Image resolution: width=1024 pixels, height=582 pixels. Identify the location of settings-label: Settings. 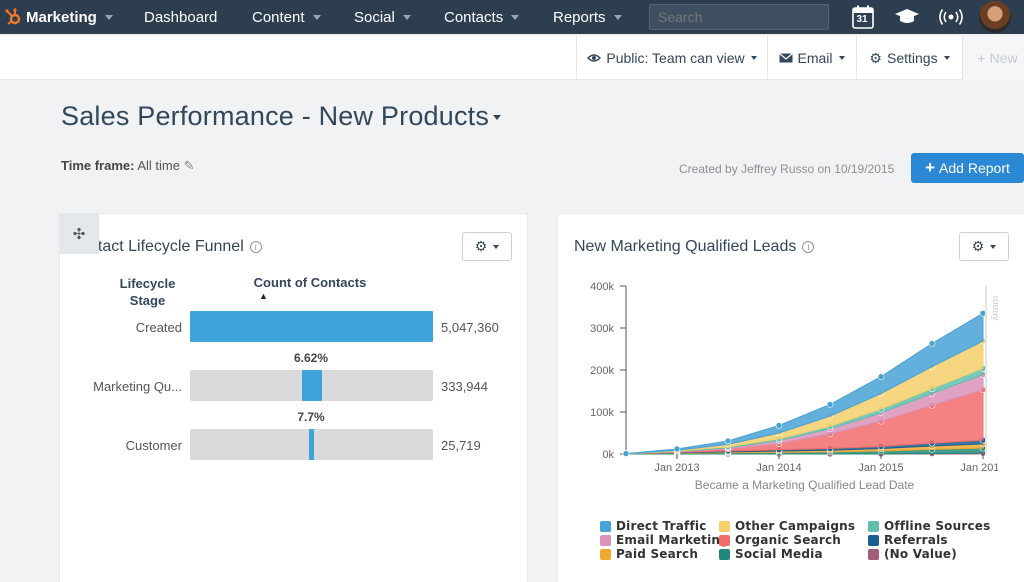
(912, 58).